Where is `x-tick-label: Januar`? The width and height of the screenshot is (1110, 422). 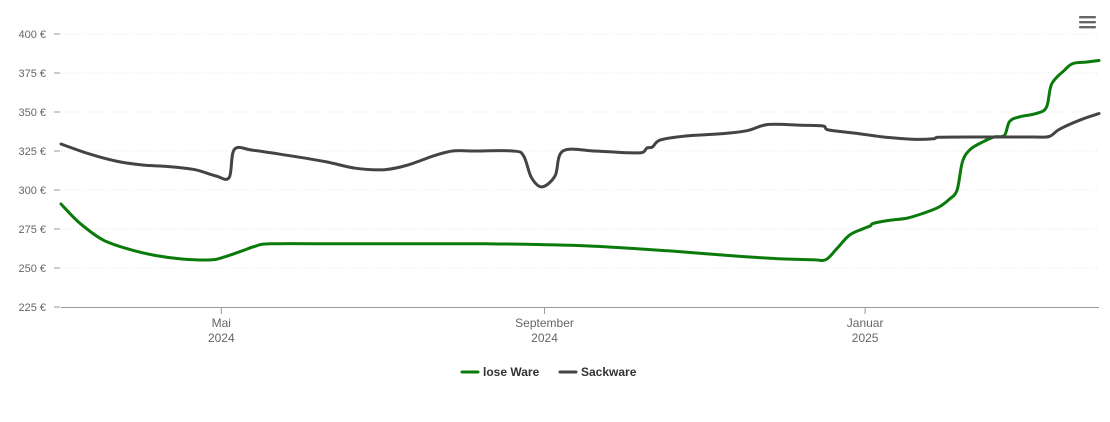
x-tick-label: Januar is located at coordinates (865, 323).